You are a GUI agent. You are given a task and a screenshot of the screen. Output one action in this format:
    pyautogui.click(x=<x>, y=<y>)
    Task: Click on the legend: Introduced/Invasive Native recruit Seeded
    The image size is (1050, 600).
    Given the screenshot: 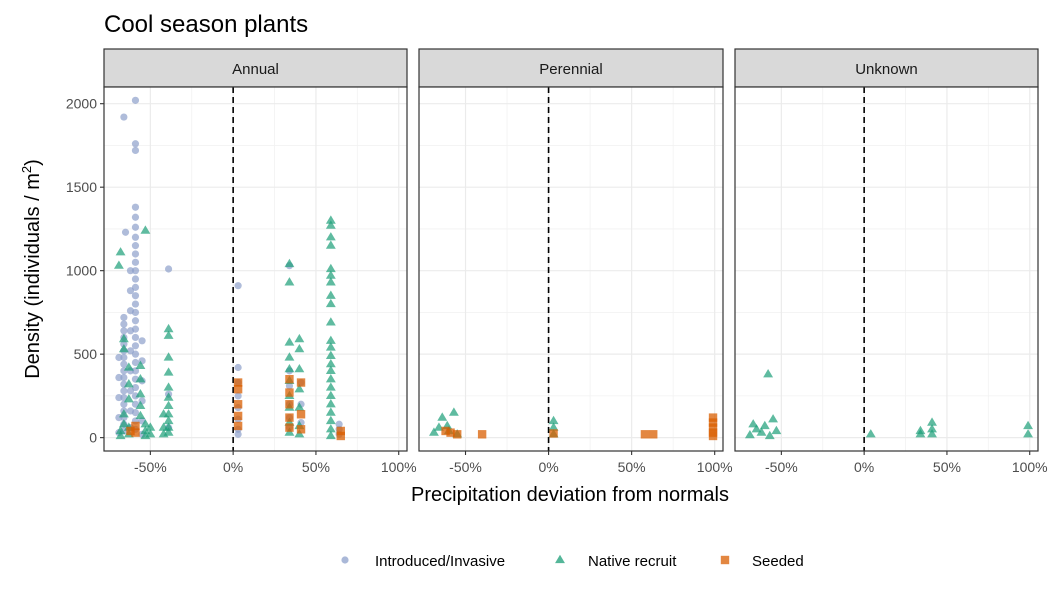 What is the action you would take?
    pyautogui.click(x=572, y=561)
    